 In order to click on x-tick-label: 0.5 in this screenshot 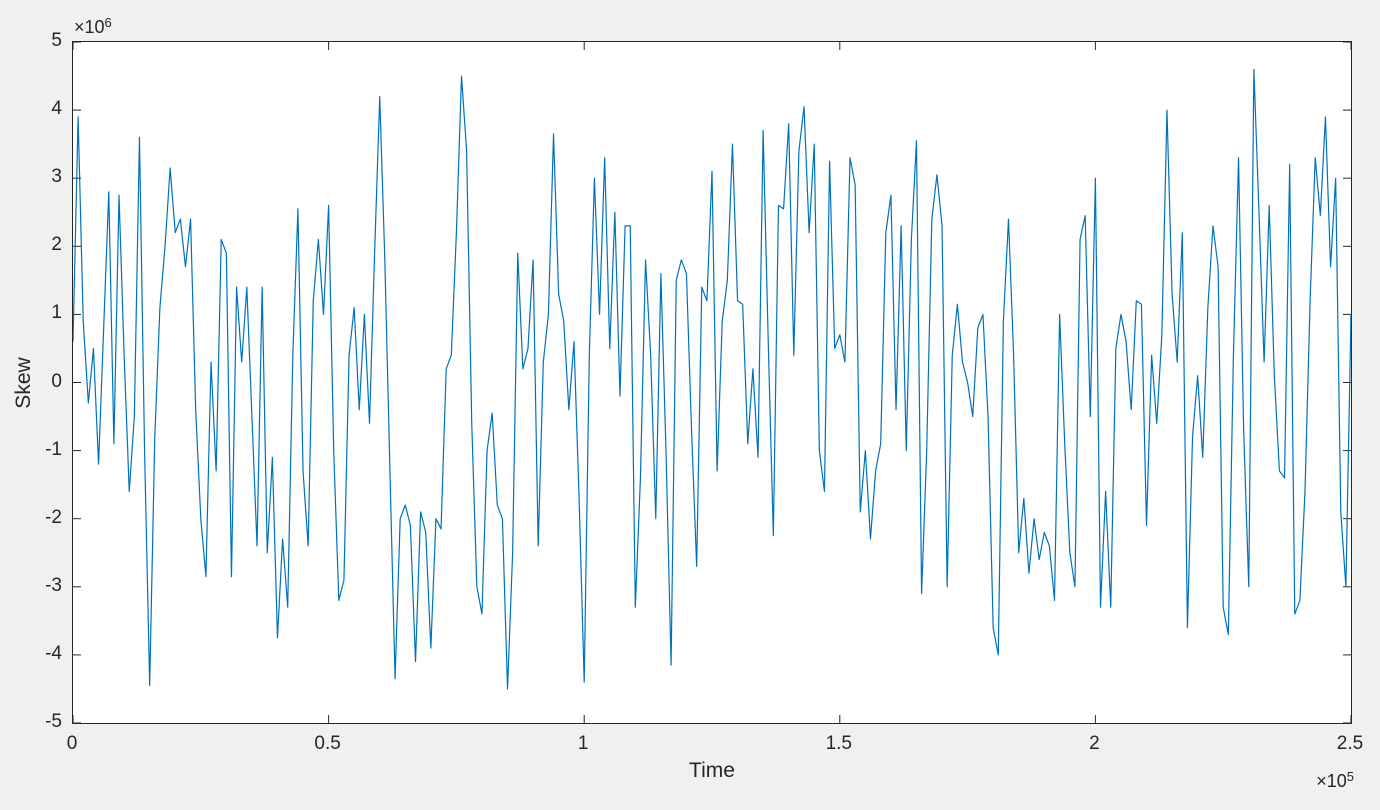, I will do `click(327, 743)`.